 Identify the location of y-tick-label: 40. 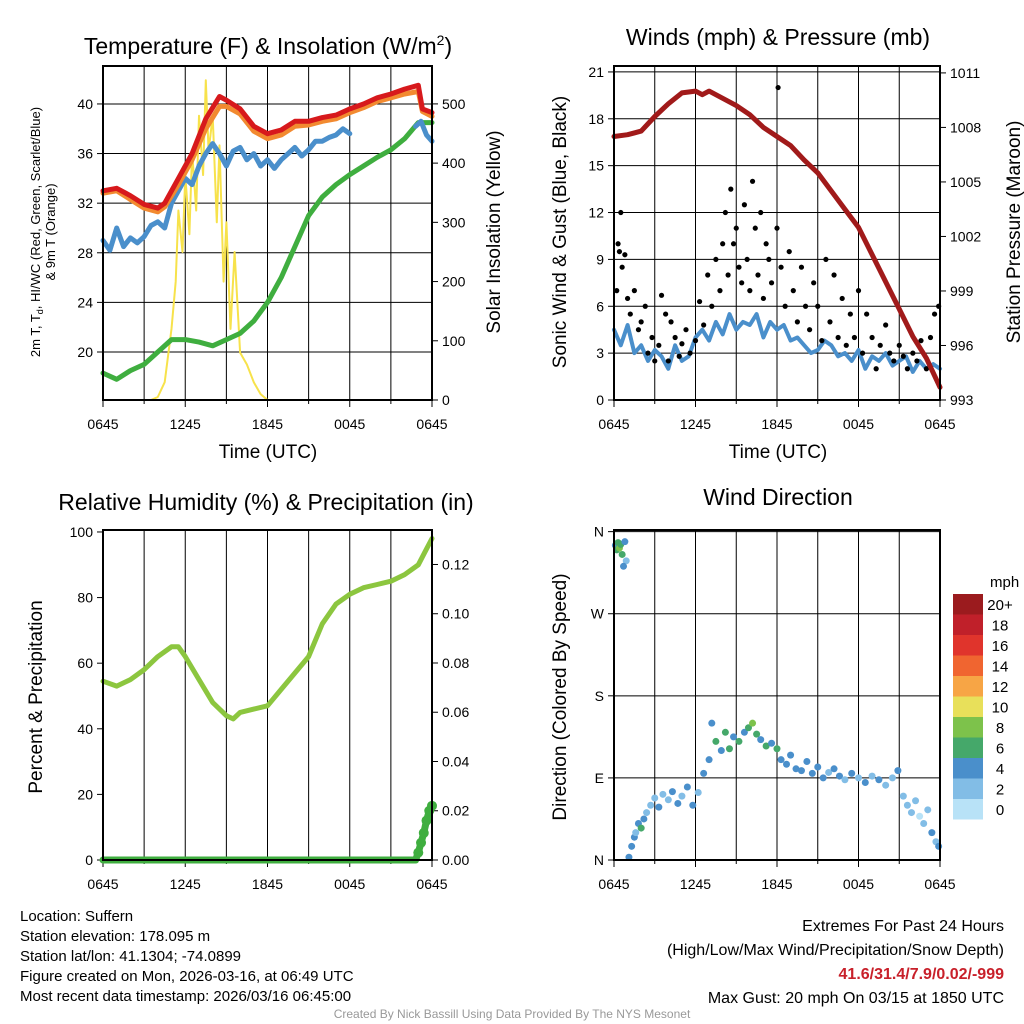
(85, 729).